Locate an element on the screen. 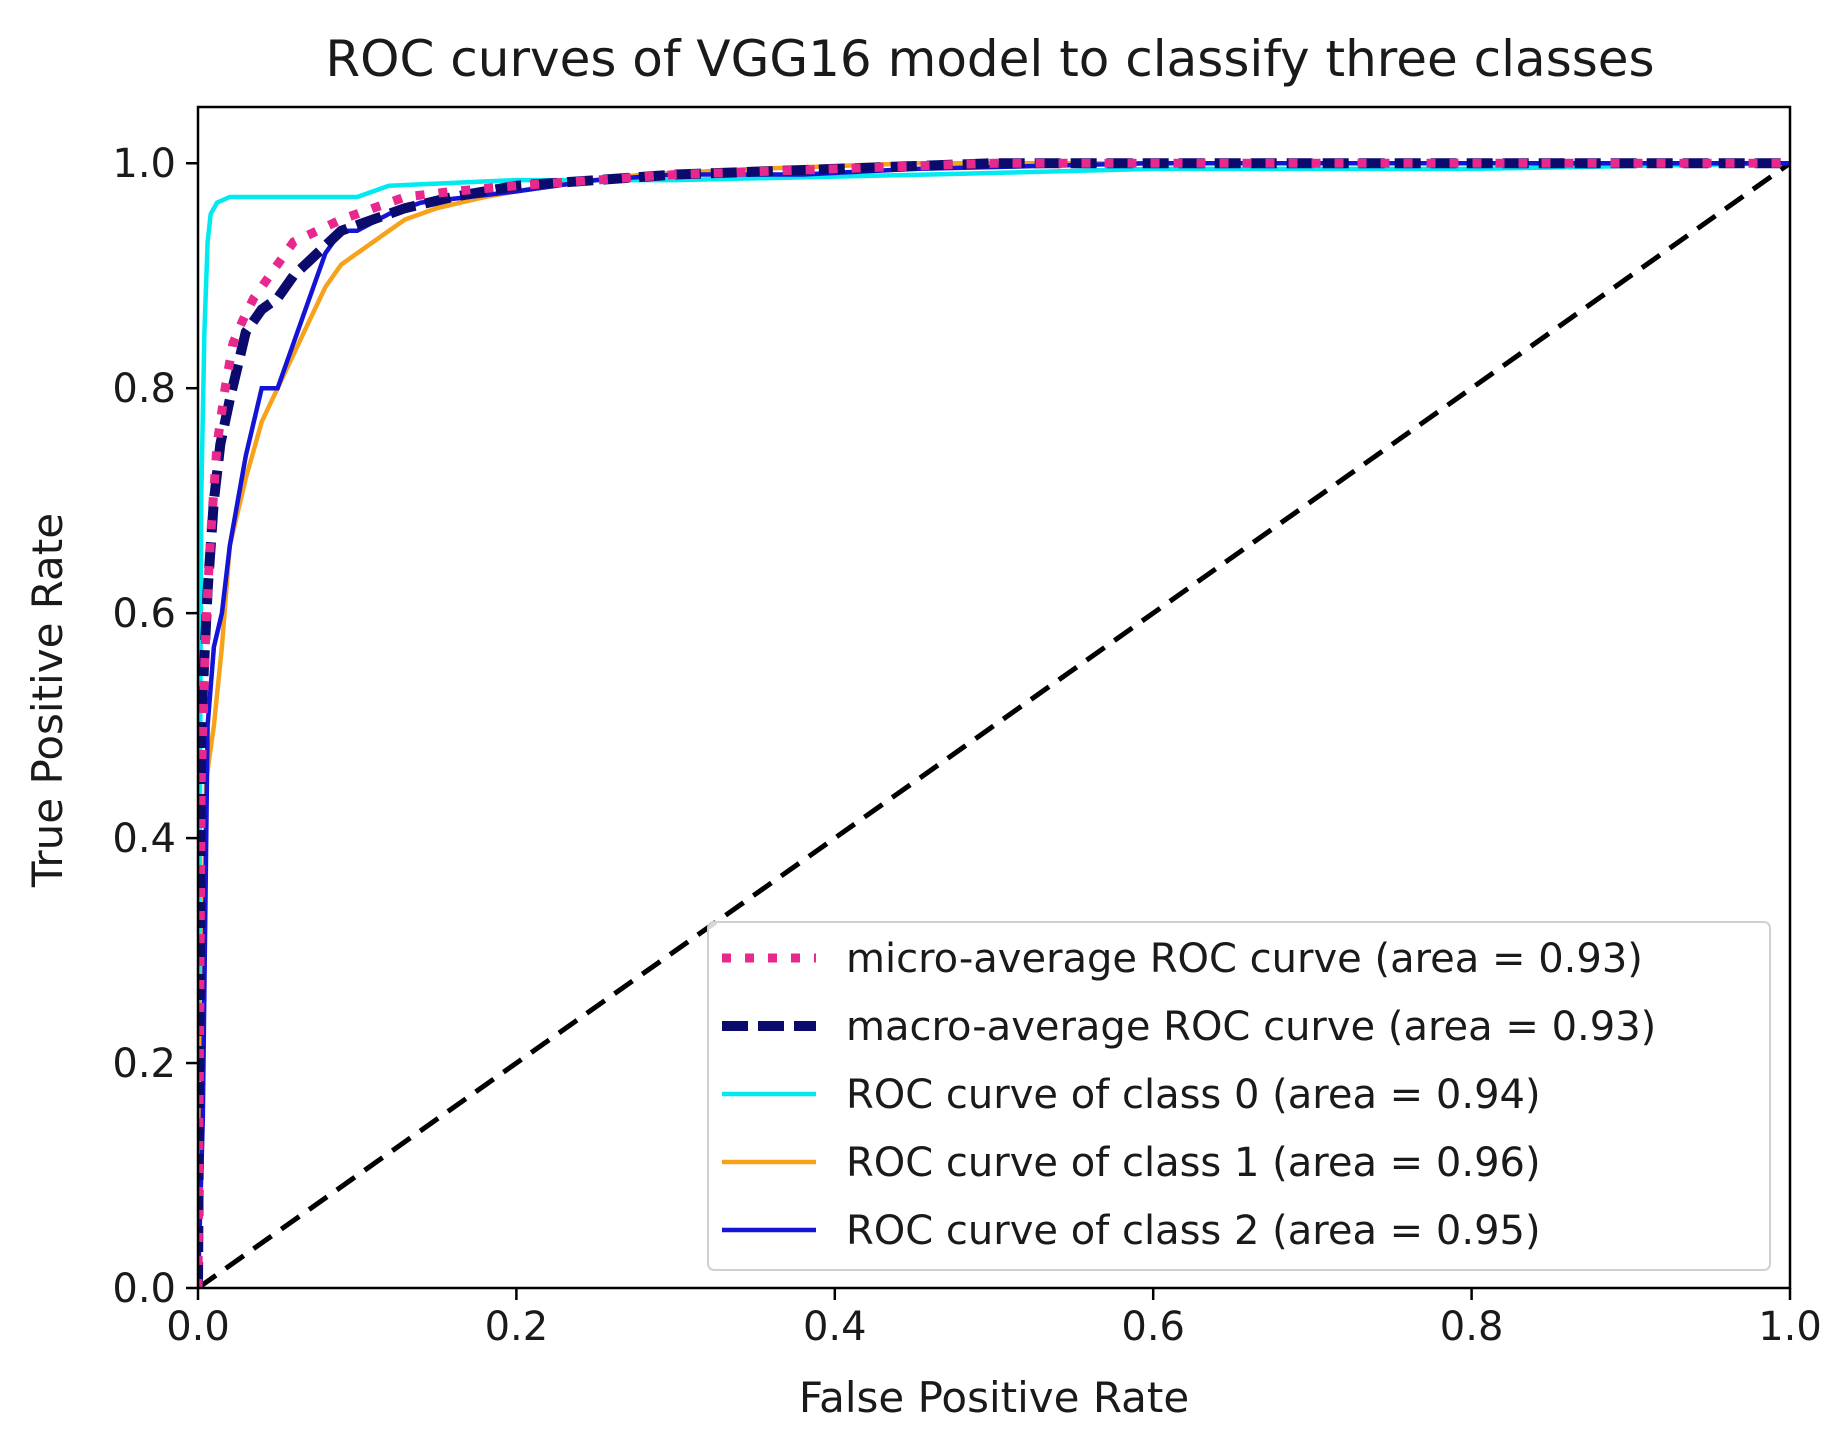 Image resolution: width=1840 pixels, height=1446 pixels. y-tick-label: 0.0 is located at coordinates (144, 1289).